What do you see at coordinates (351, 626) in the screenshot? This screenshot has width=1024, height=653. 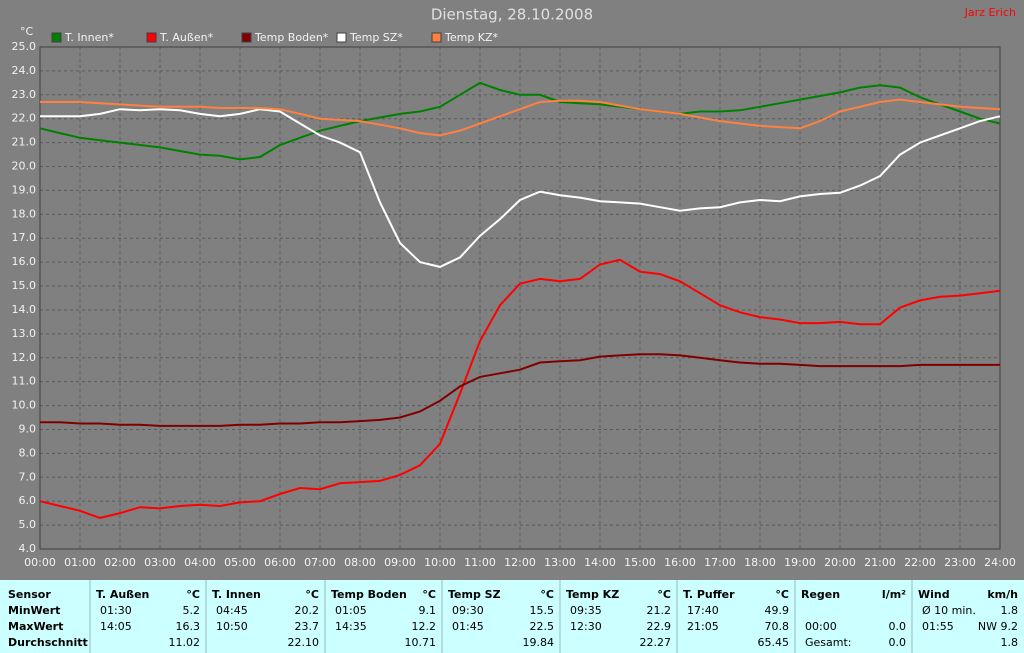 I see `cell-label: 14:35` at bounding box center [351, 626].